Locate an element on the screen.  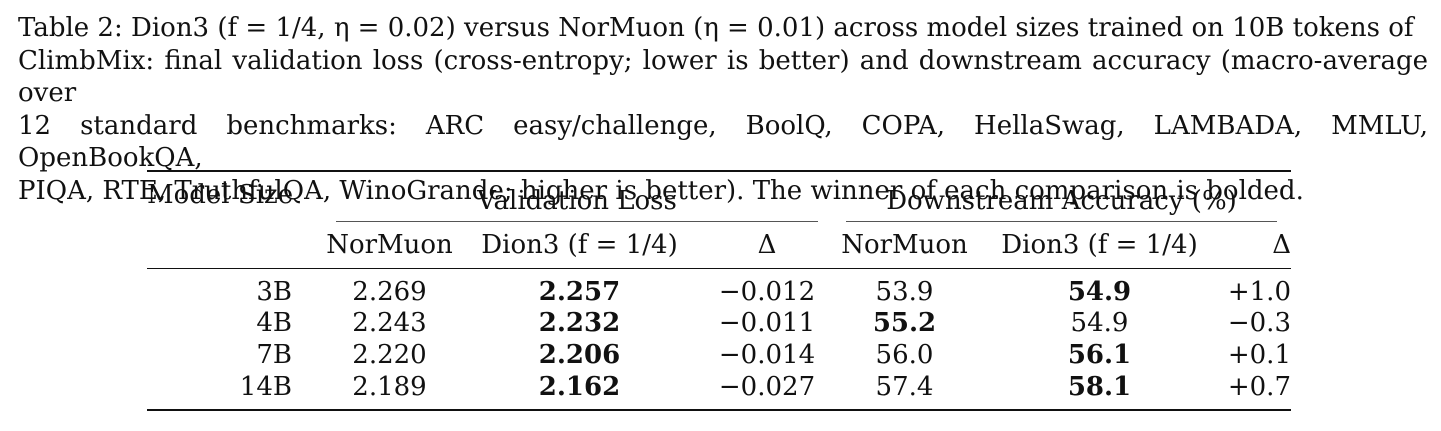
acc-delta-cell: −0.3 is located at coordinates (1259, 323).